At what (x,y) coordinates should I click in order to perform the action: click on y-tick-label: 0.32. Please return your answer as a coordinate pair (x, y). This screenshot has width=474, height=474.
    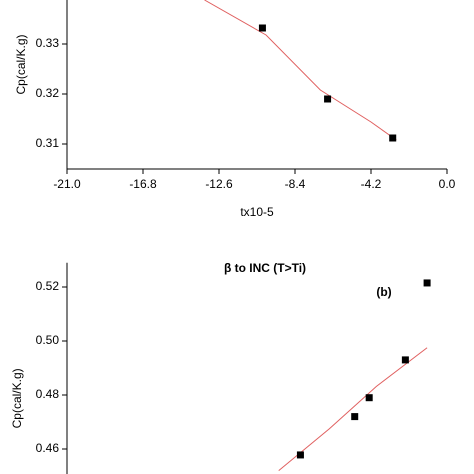
    Looking at the image, I should click on (48, 93).